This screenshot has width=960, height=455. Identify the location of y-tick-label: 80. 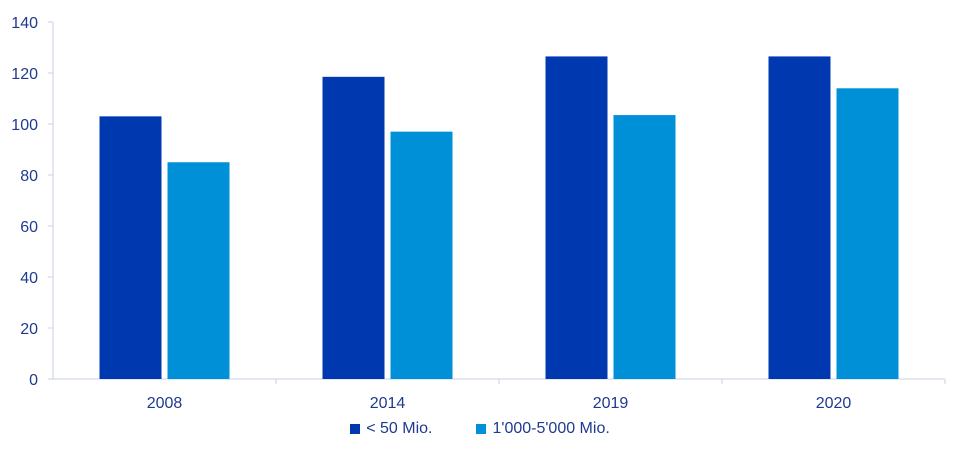
(29, 176).